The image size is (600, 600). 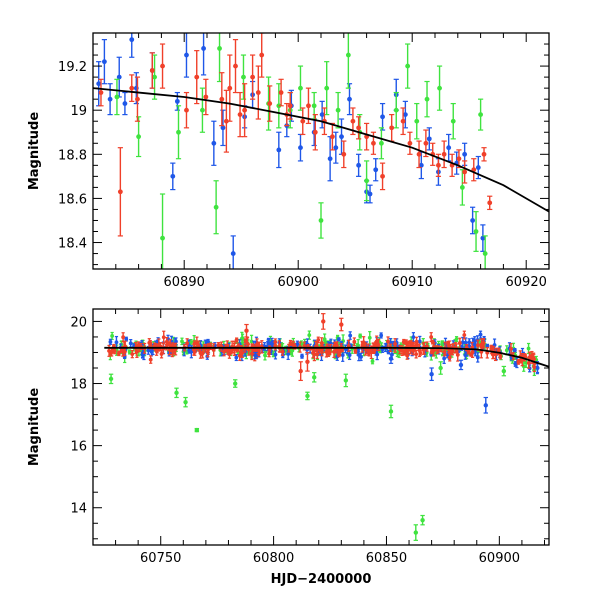 I want to click on top-x-tick-label: 60910, so click(x=412, y=282).